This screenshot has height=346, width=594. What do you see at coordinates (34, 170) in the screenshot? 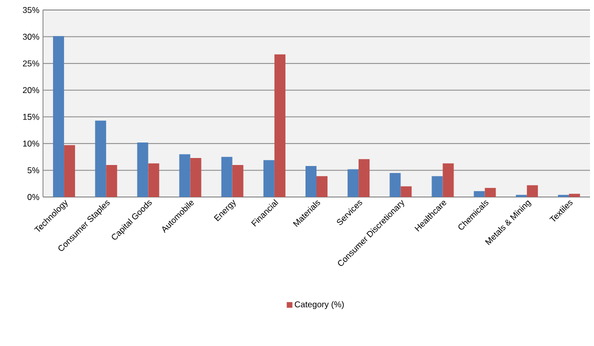
I see `y-tick-label: 5%` at bounding box center [34, 170].